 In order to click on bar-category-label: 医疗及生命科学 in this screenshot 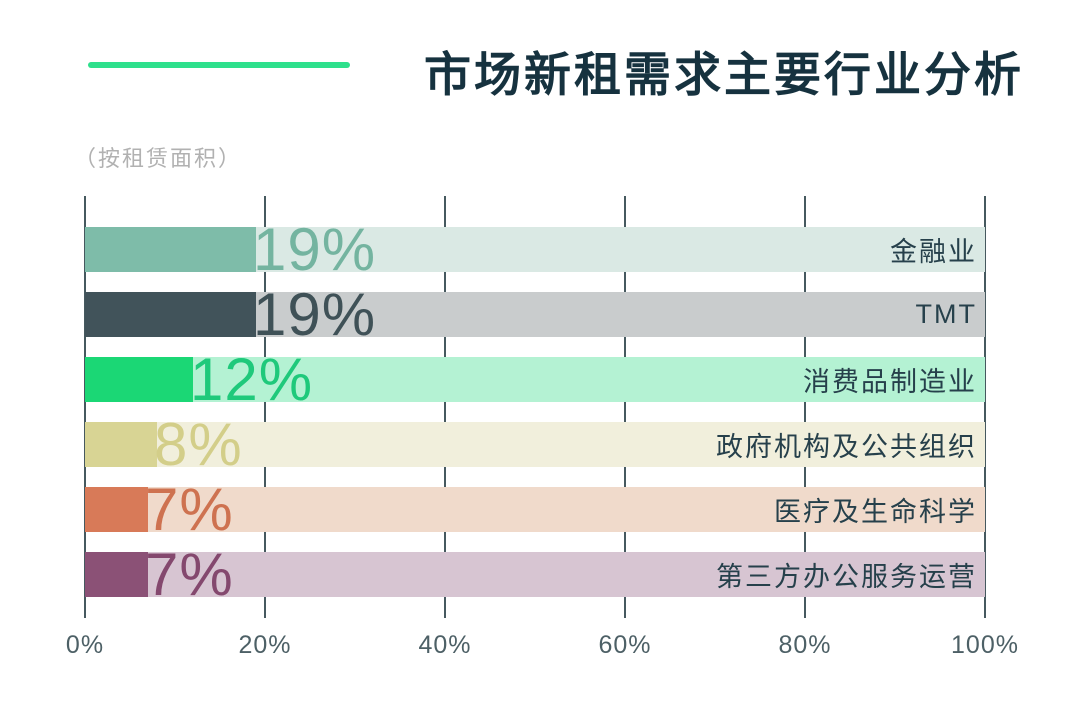, I will do `click(875, 512)`.